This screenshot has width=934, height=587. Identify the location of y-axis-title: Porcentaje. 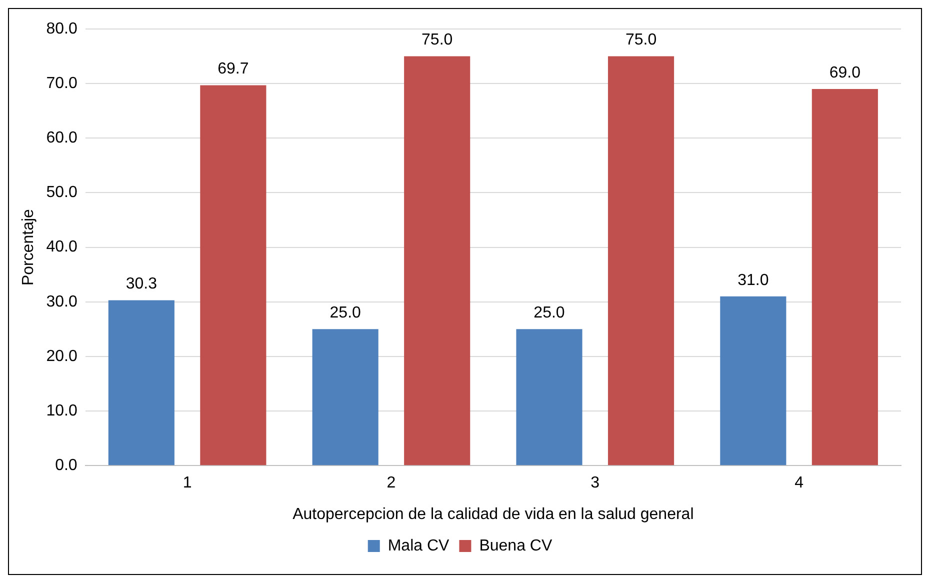
(29, 247).